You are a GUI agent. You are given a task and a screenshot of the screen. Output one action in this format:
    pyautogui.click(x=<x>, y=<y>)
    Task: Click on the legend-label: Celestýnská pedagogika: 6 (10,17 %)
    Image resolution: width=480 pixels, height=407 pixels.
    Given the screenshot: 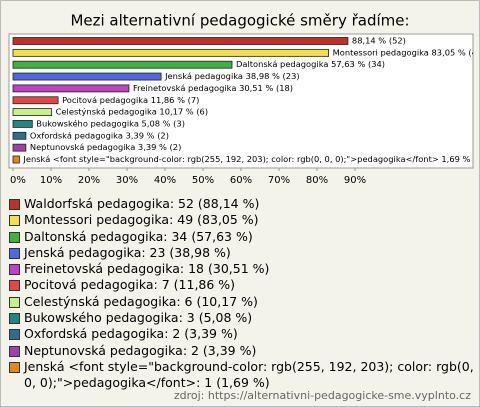 What is the action you would take?
    pyautogui.click(x=141, y=301)
    